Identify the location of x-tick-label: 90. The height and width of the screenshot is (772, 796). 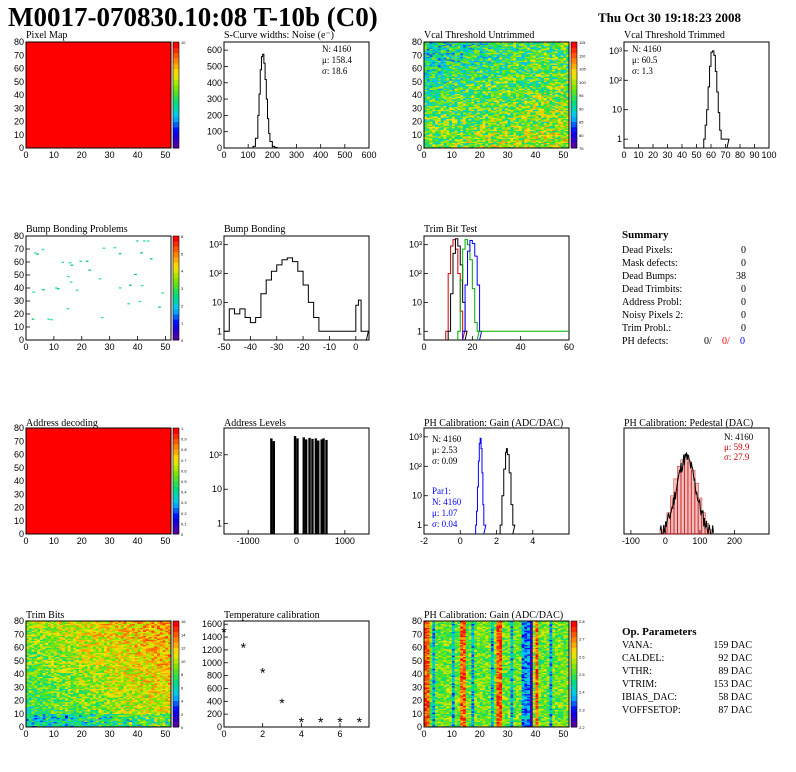
(754, 155).